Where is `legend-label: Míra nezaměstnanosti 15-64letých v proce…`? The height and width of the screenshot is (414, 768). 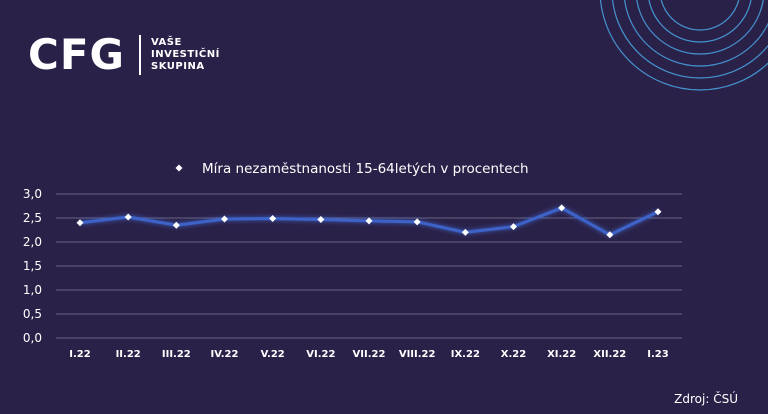
legend-label: Míra nezaměstnanosti 15-64letých v proce… is located at coordinates (365, 169).